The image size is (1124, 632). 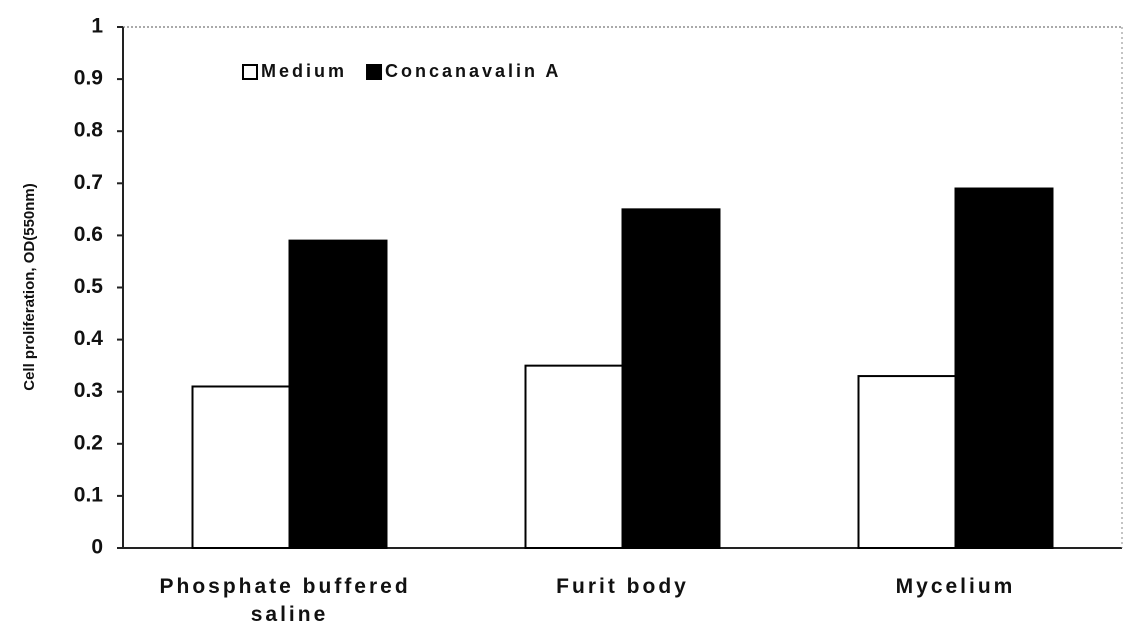 I want to click on y-tick-label: 0.3, so click(x=88, y=390).